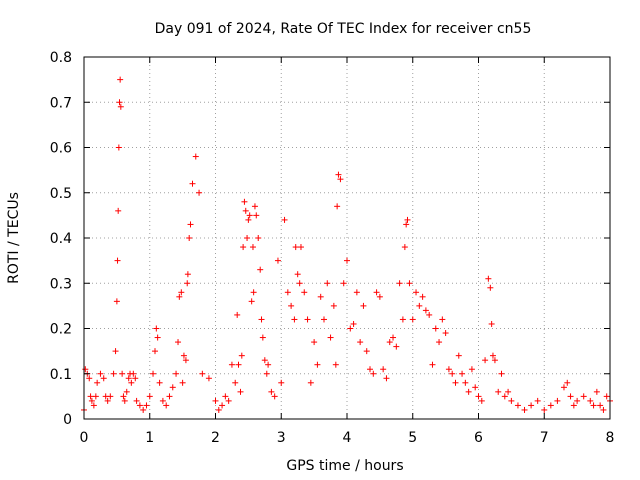 This screenshot has width=640, height=480. Describe the element at coordinates (67, 420) in the screenshot. I see `y-tick-label: 0` at that location.